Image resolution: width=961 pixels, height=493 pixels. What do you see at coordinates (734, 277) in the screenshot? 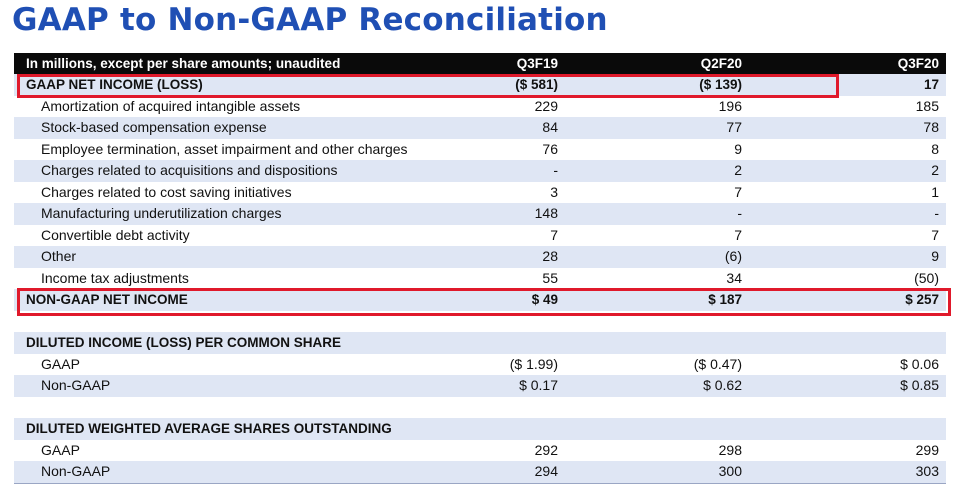
I see `value-q2f20: 34` at bounding box center [734, 277].